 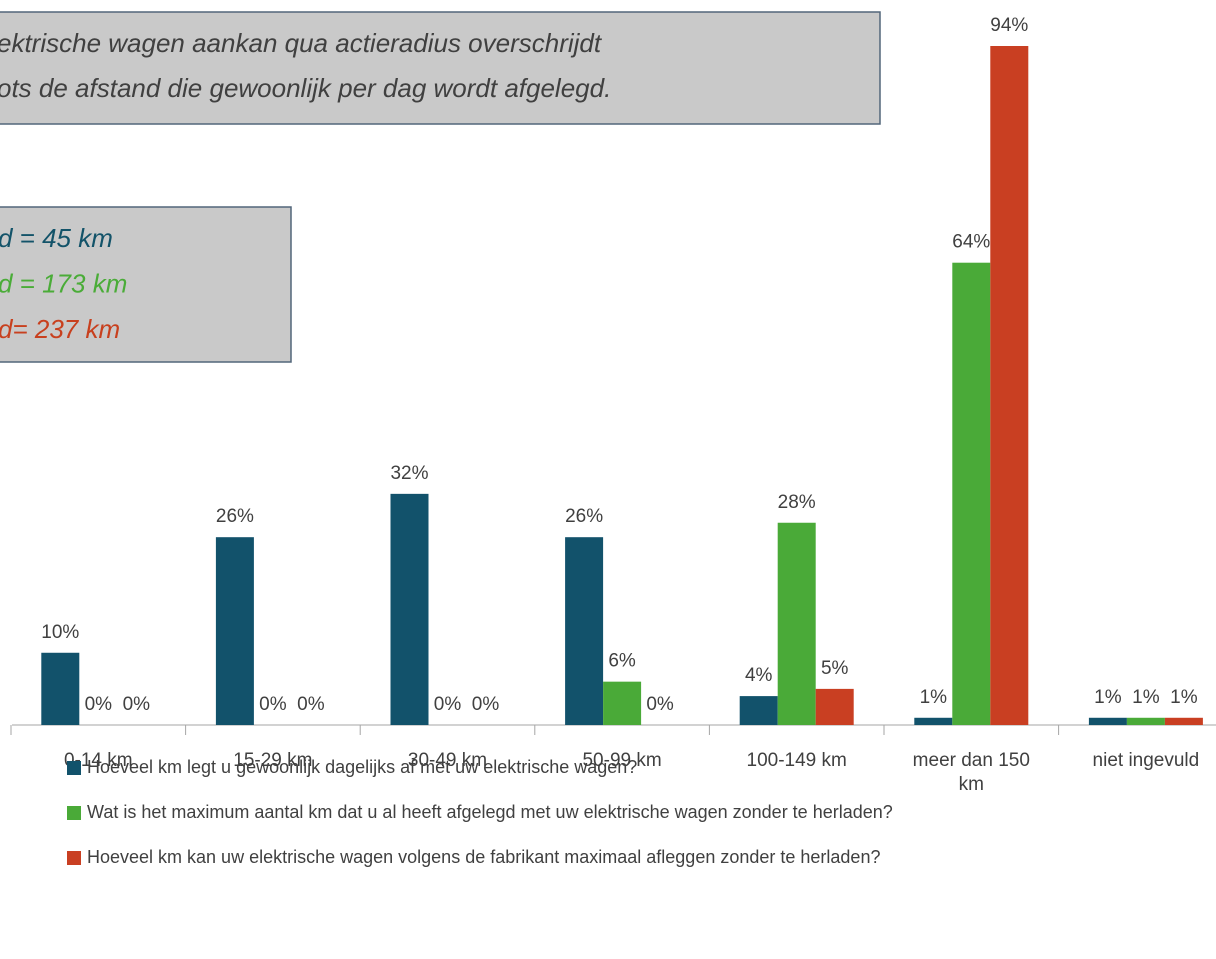 What do you see at coordinates (60, 632) in the screenshot?
I see `value-label: 10%` at bounding box center [60, 632].